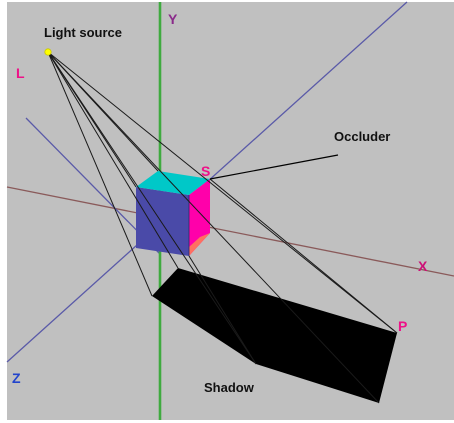 The width and height of the screenshot is (454, 423). I want to click on occluder-label: Occluder, so click(362, 136).